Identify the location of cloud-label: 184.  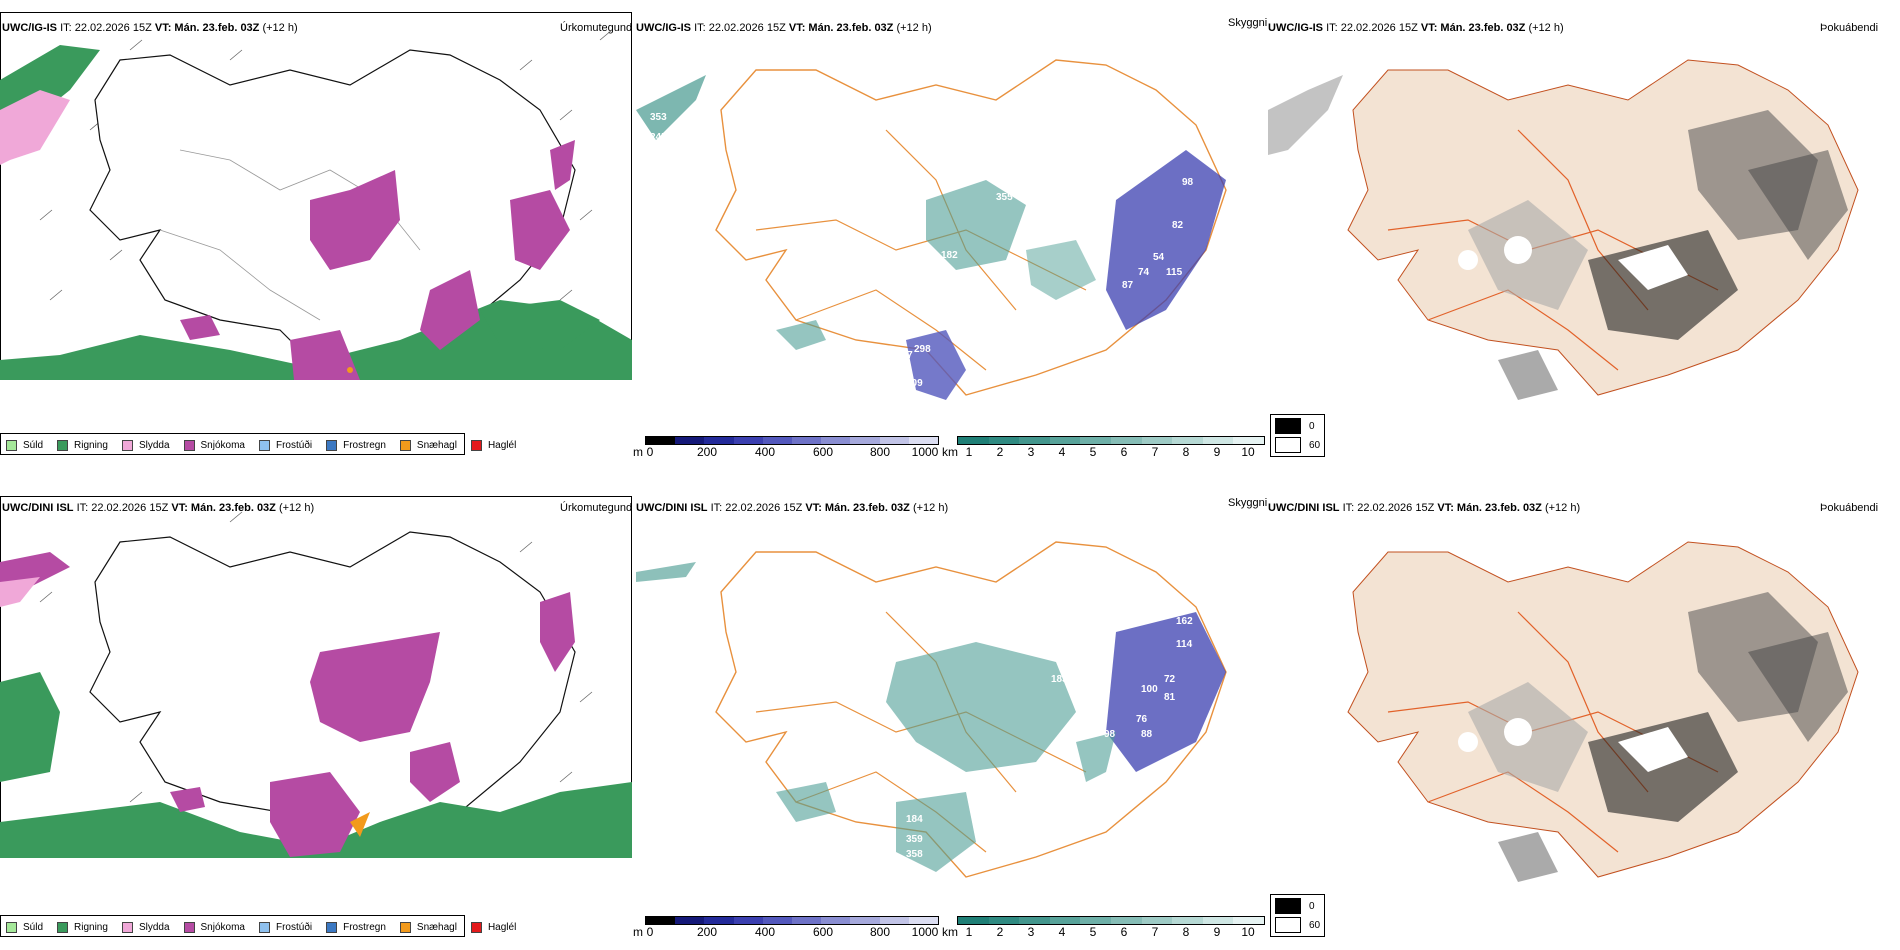
(914, 819).